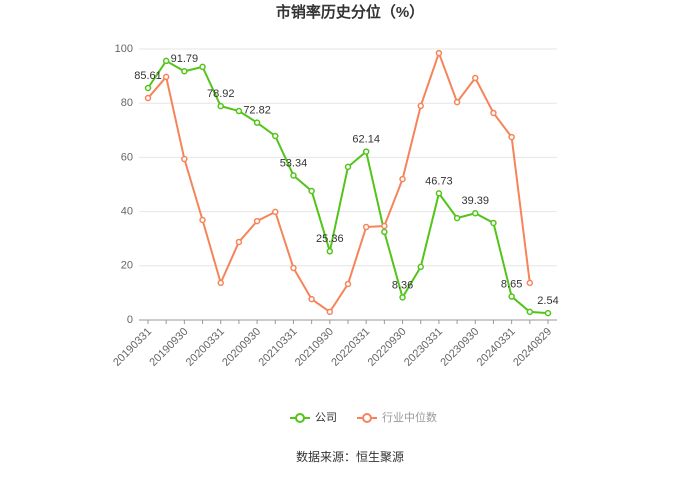  Describe the element at coordinates (314, 347) in the screenshot. I see `x-tick-label: 20210930` at that location.